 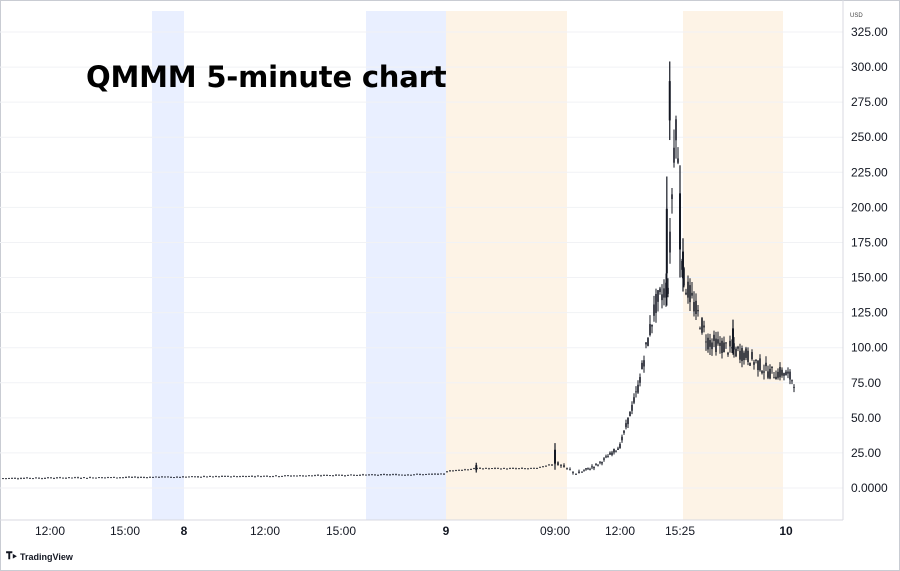 I want to click on x-tick-label: 15:00, so click(x=341, y=531).